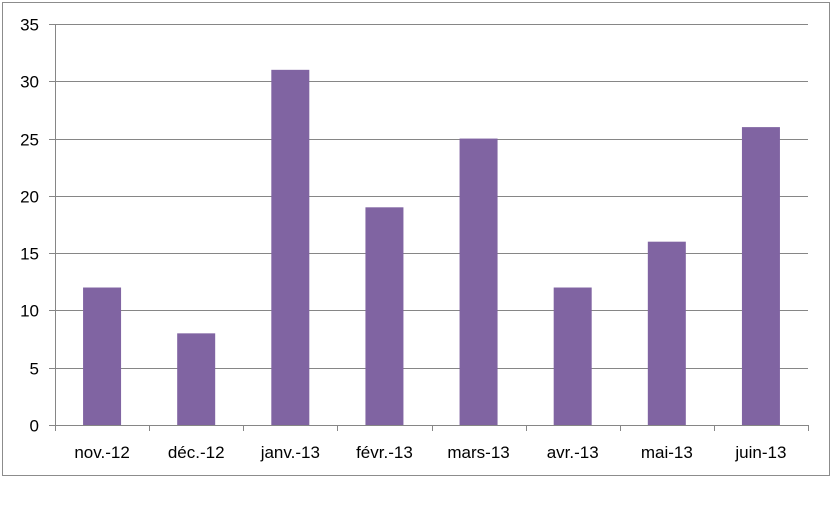 The image size is (837, 528). Describe the element at coordinates (290, 452) in the screenshot. I see `x-tick-label: janv.-13` at that location.